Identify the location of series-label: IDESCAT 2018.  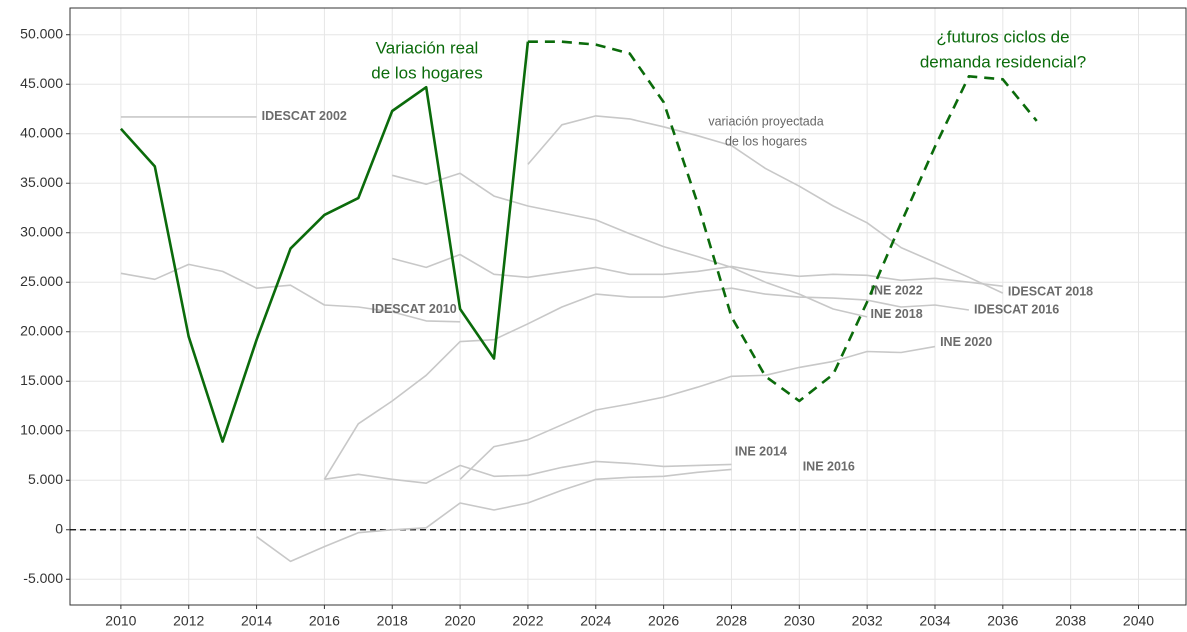
(1050, 292).